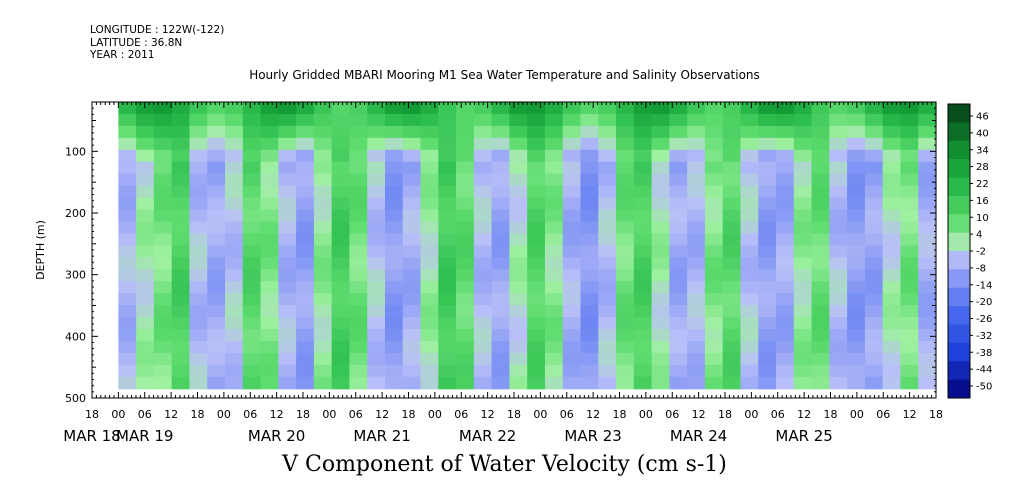  I want to click on colorbar-label: -50, so click(984, 387).